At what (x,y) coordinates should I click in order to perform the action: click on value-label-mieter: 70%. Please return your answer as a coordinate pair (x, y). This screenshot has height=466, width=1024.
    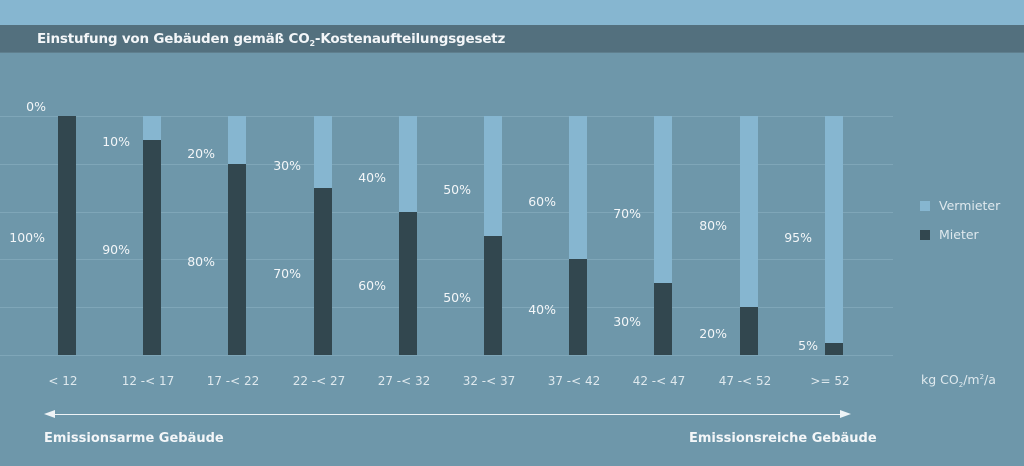
    Looking at the image, I should click on (287, 273).